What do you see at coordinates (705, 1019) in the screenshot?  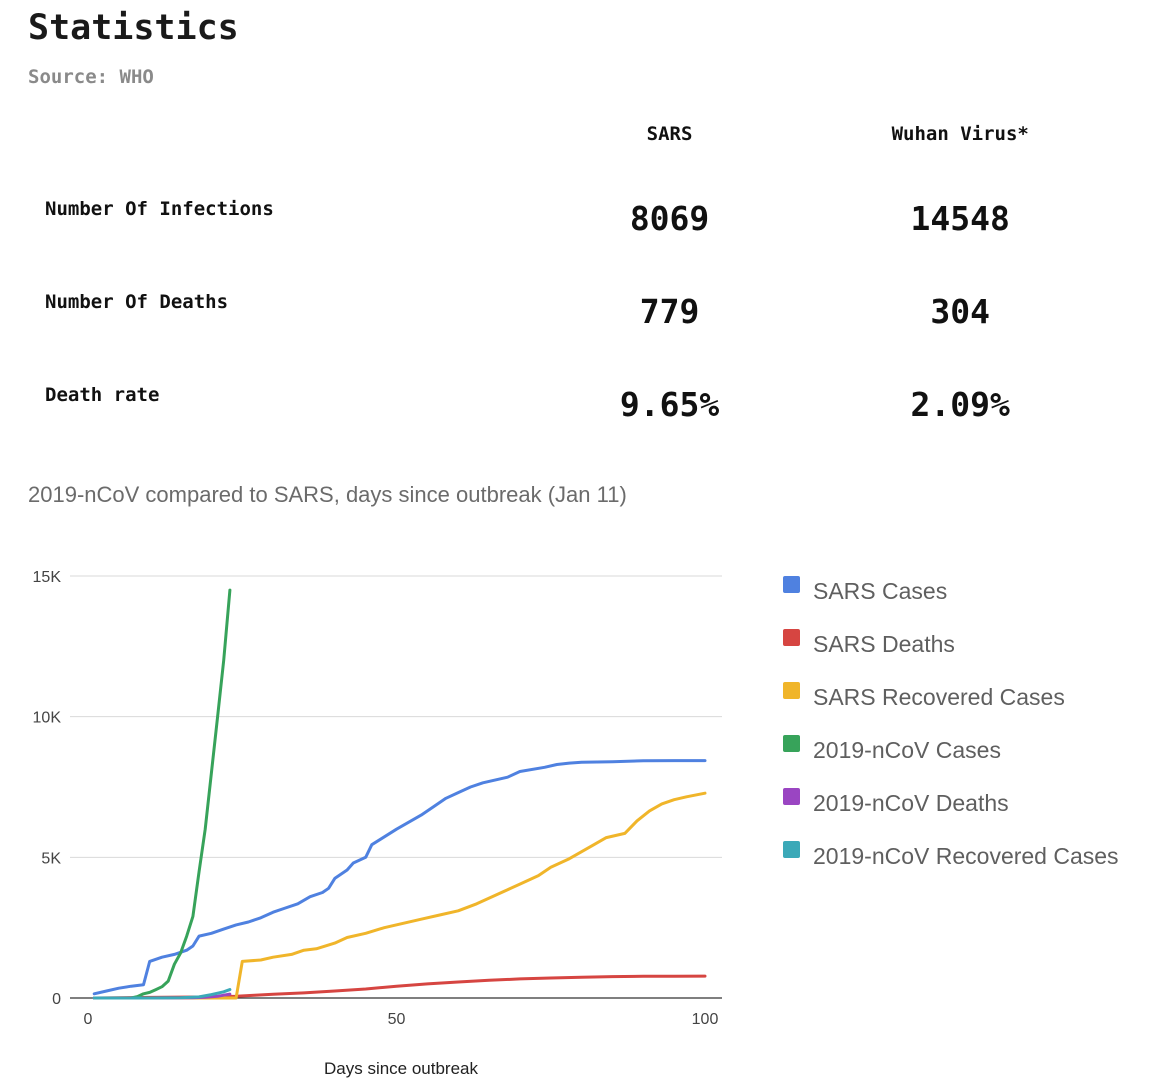 I see `x-tick-label: 100` at bounding box center [705, 1019].